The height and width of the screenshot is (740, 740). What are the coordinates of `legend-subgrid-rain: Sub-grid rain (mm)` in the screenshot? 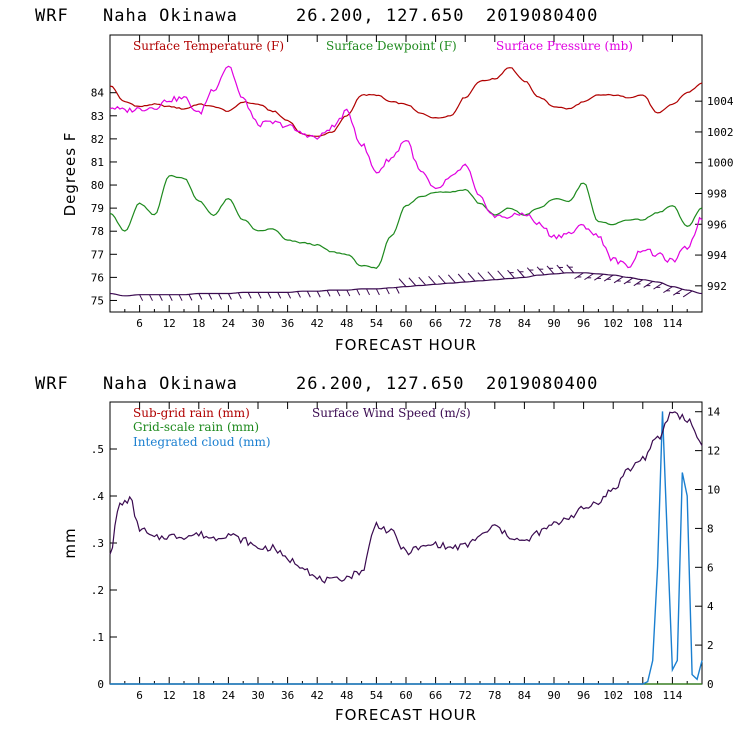 It's located at (191, 413).